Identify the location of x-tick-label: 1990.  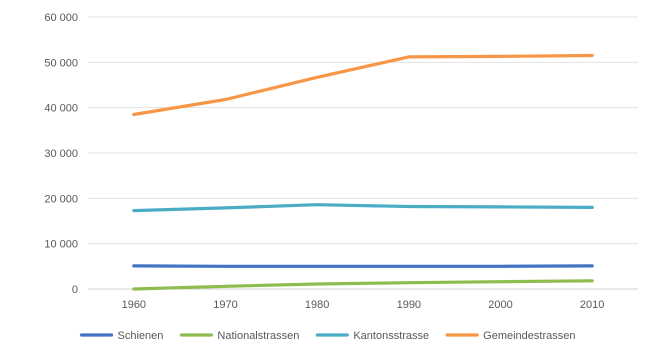
(409, 305).